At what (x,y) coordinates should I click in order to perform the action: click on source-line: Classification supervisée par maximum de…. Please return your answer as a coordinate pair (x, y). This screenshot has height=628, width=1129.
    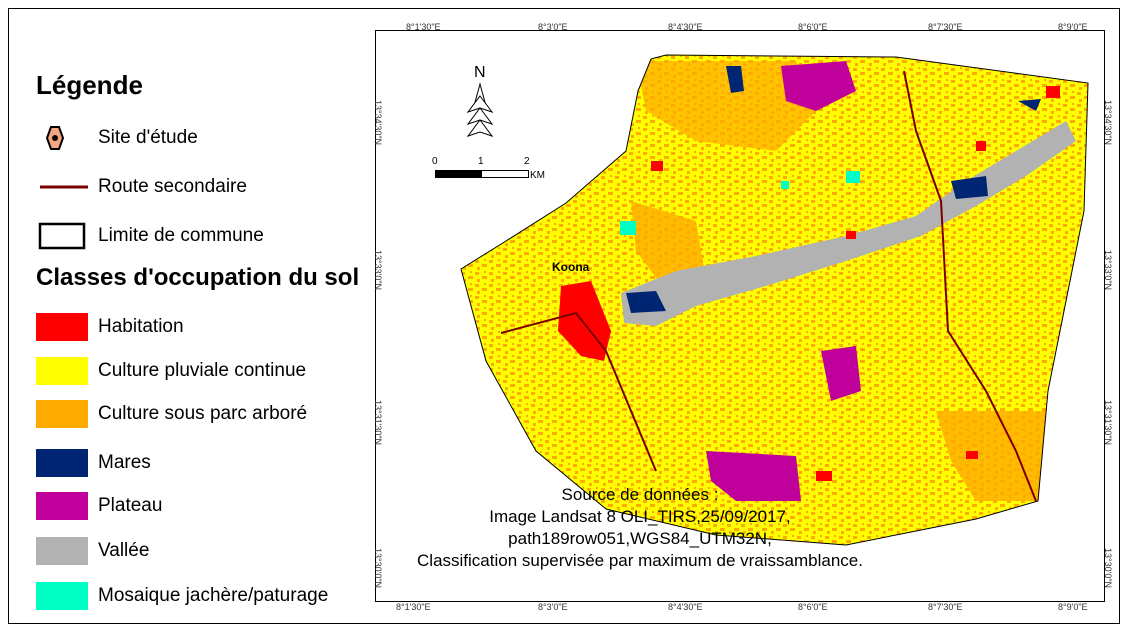
    Looking at the image, I should click on (640, 560).